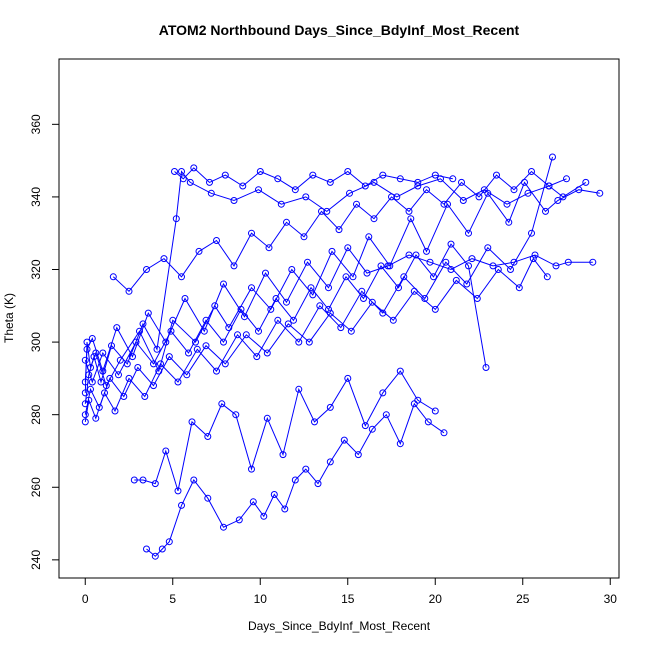  Describe the element at coordinates (523, 599) in the screenshot. I see `x-tick-label: 25` at that location.